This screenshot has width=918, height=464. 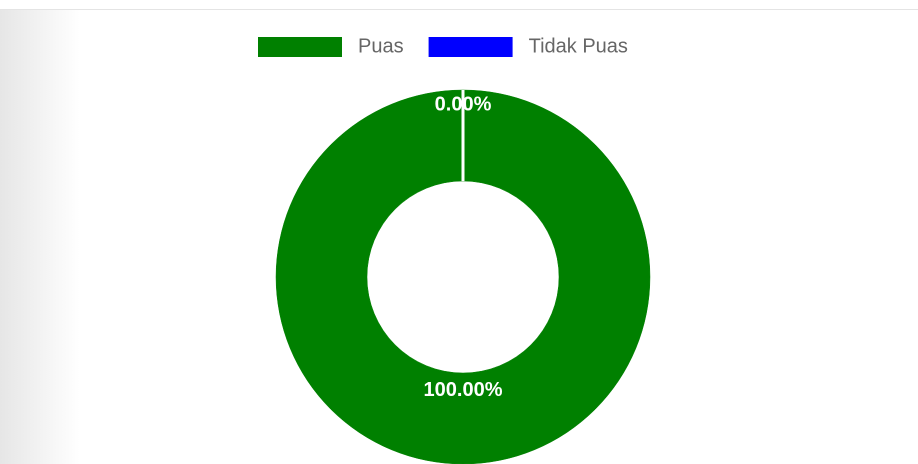 I want to click on data-label: 0.00%, so click(x=463, y=104).